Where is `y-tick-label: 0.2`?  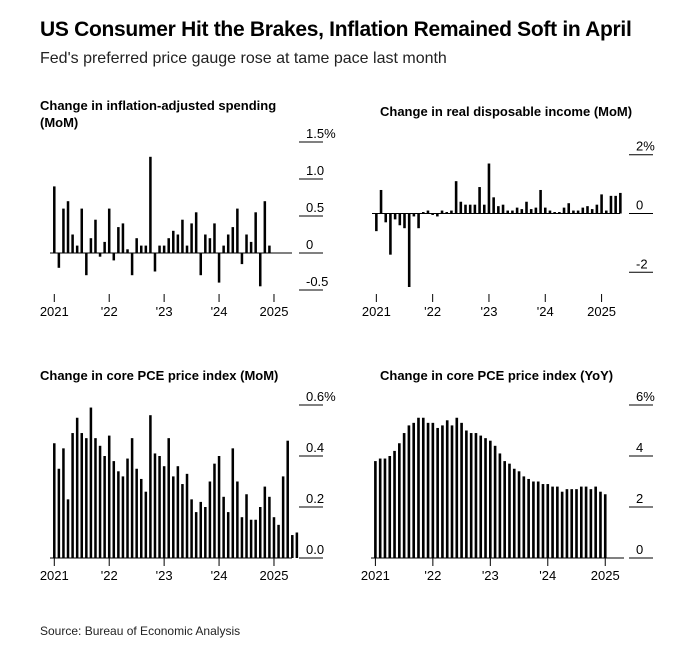
y-tick-label: 0.2 is located at coordinates (315, 498).